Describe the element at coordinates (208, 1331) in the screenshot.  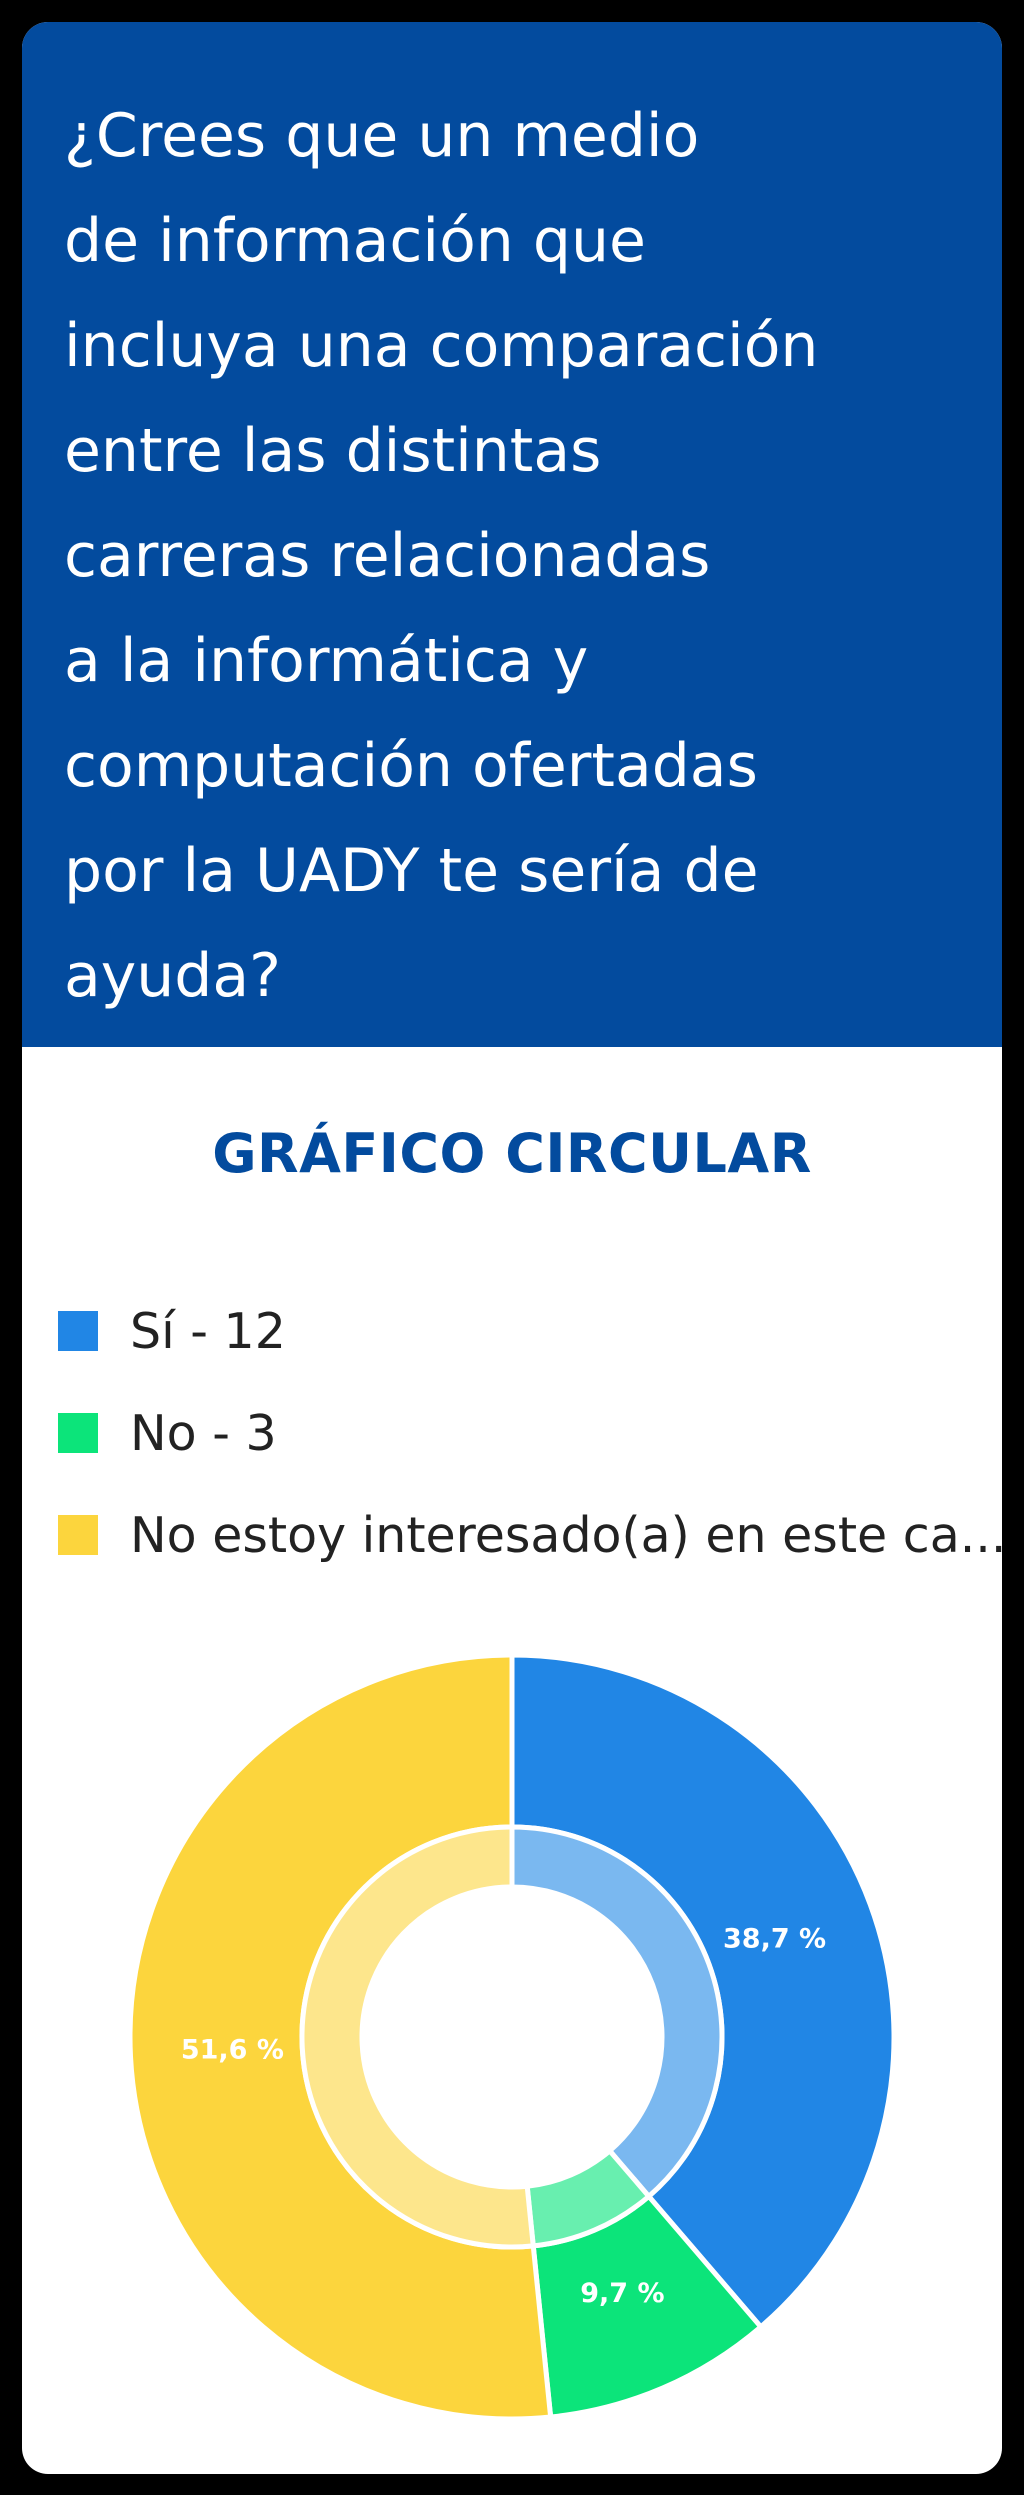
I see `legend-label-si: Sí - 12` at that location.